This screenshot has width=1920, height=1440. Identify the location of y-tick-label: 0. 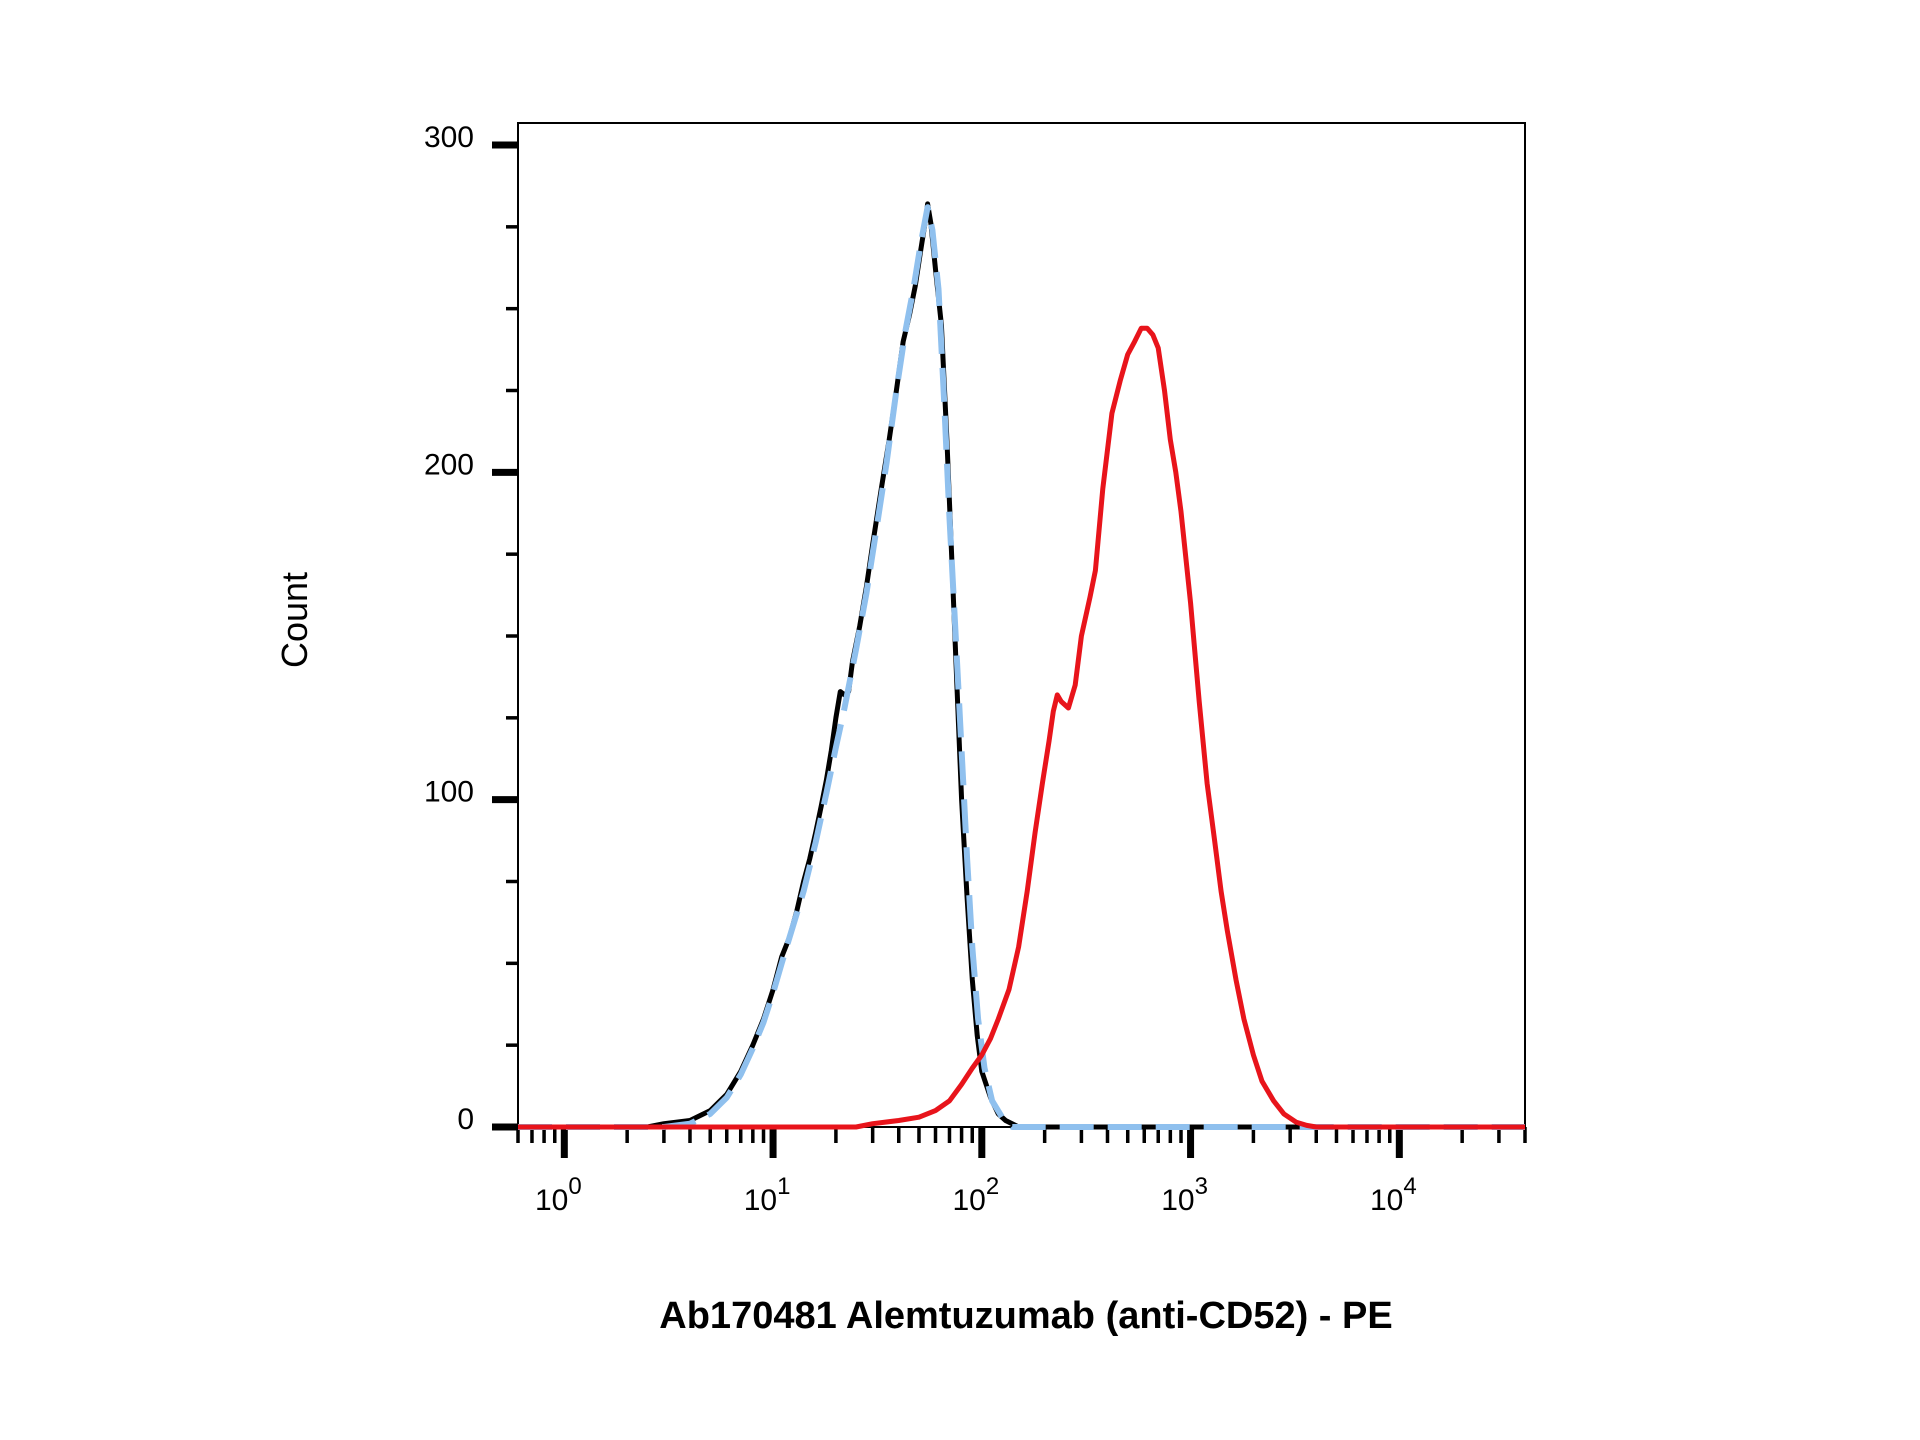
(465, 1119).